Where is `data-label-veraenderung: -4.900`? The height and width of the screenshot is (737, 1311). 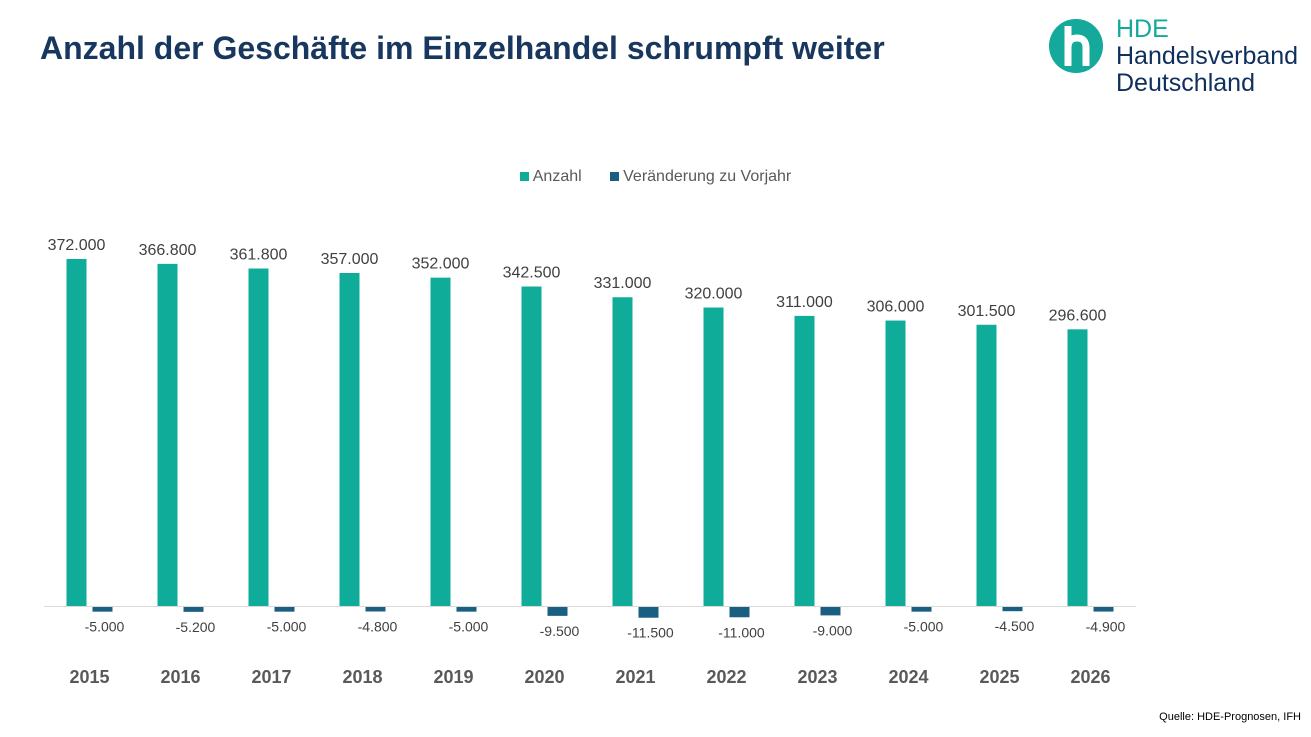
data-label-veraenderung: -4.900 is located at coordinates (1106, 627).